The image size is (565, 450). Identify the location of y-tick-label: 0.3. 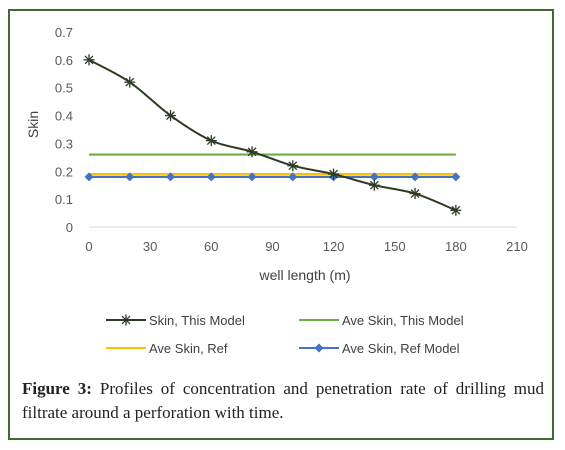
(64, 143).